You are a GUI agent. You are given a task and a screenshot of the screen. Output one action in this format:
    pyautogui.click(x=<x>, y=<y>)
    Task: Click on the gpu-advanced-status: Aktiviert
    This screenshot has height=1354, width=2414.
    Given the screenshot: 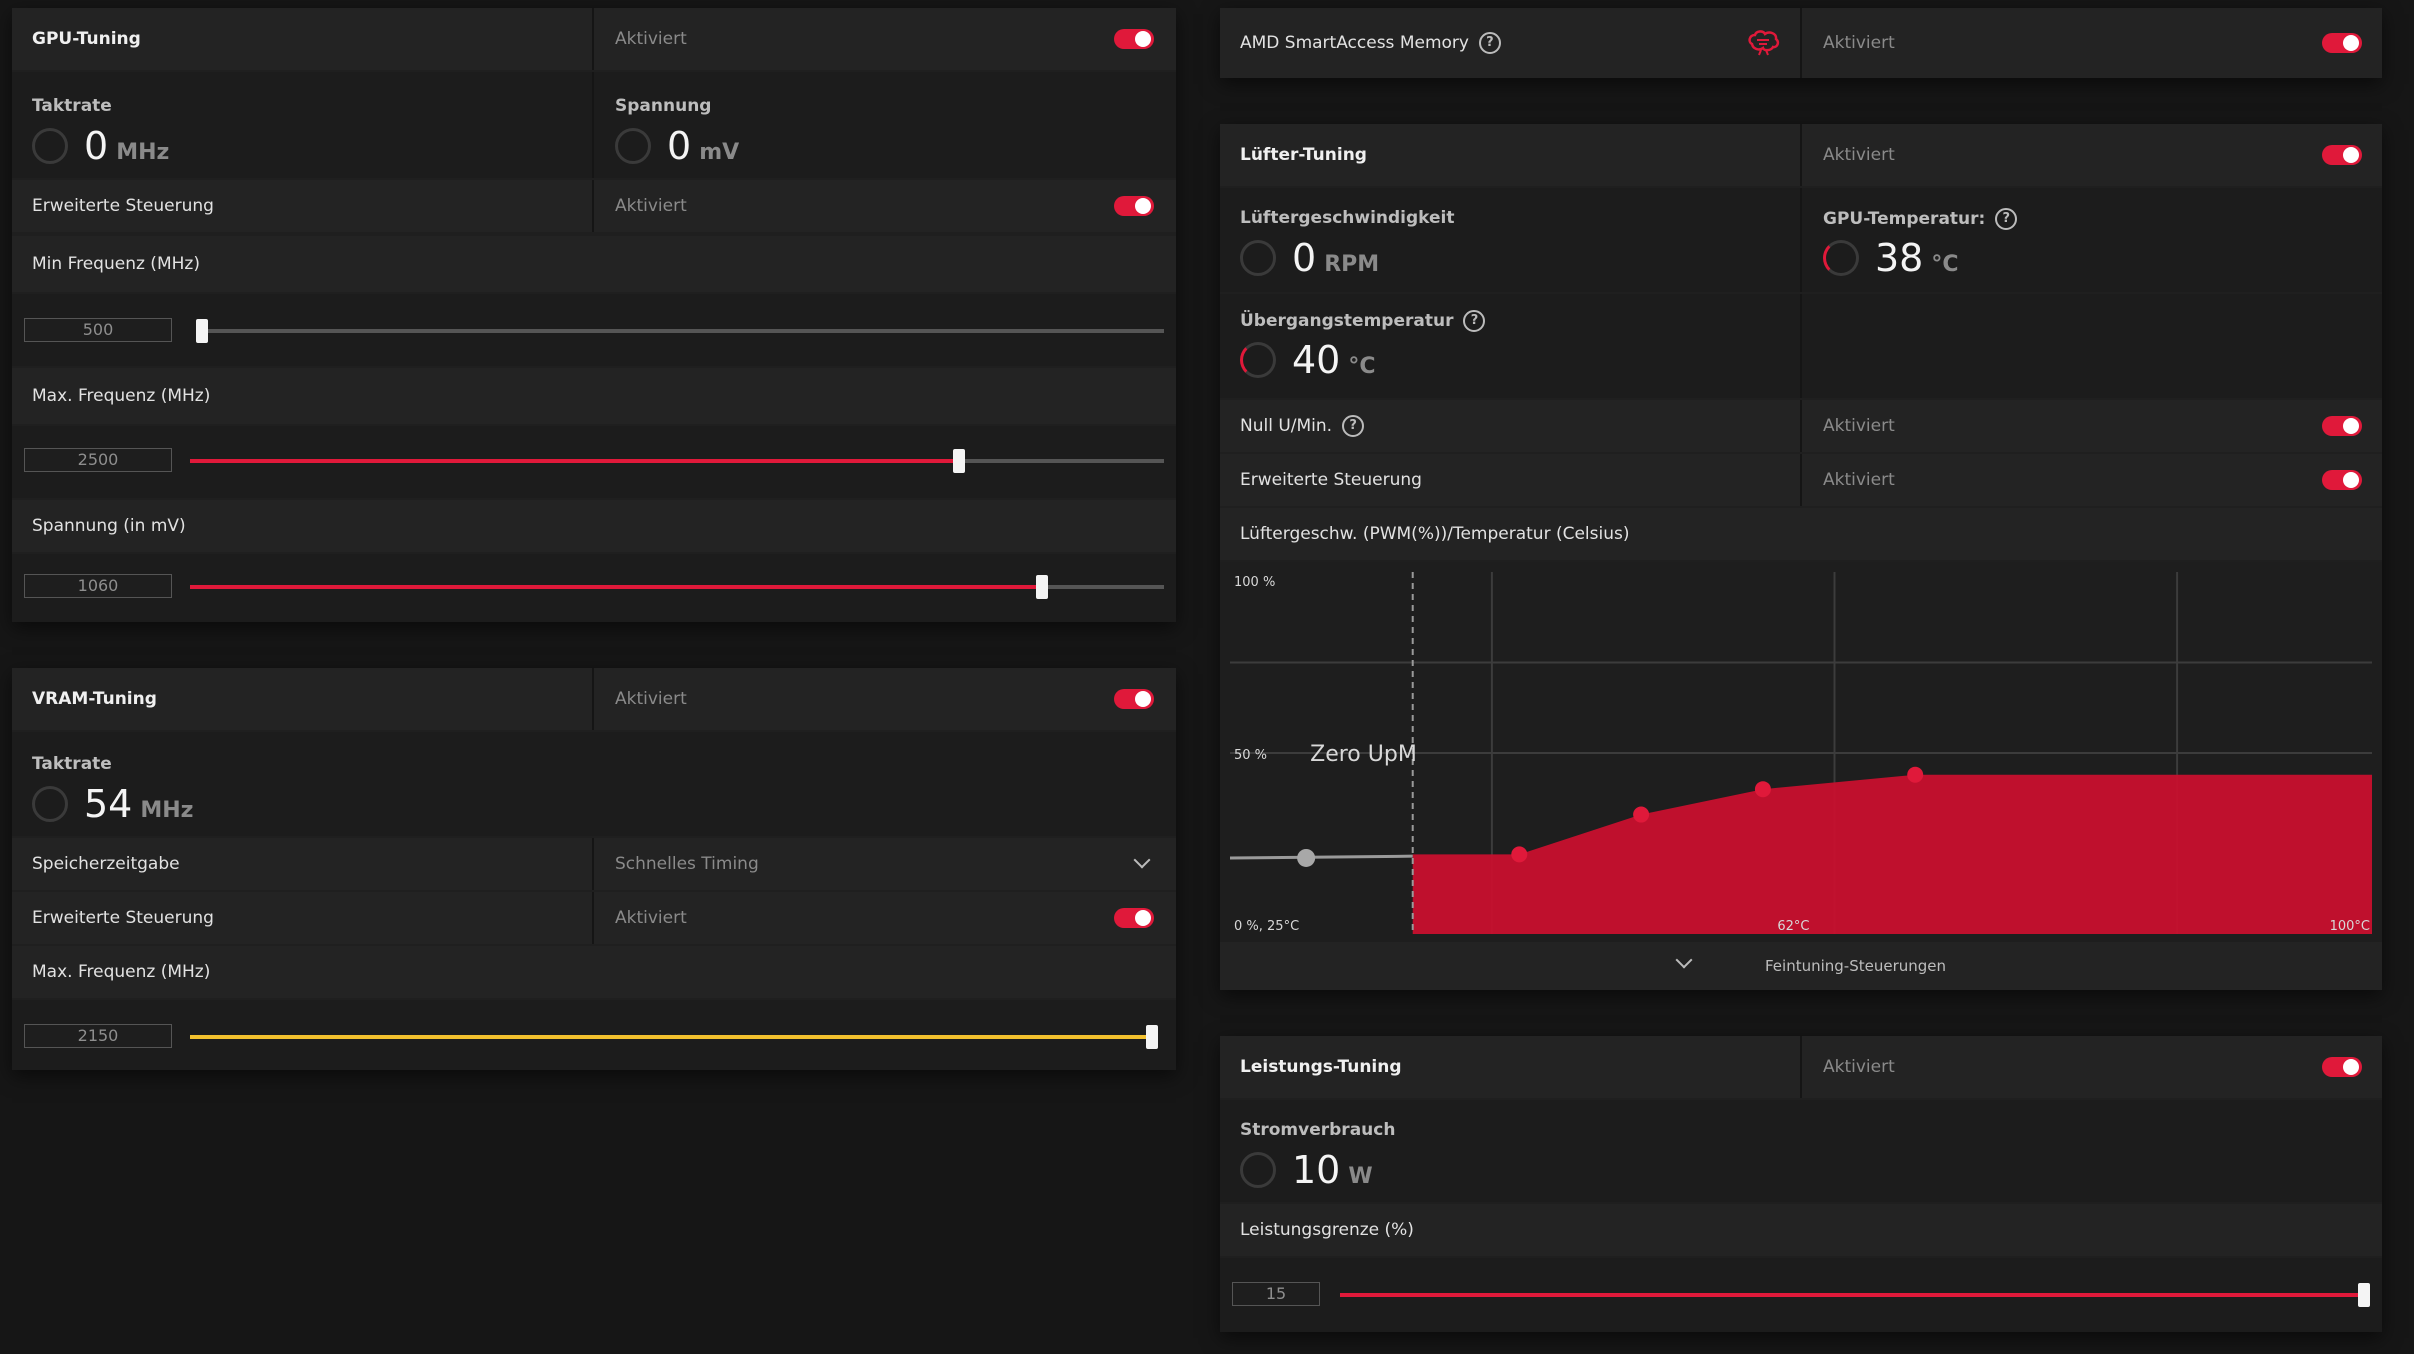 What is the action you would take?
    pyautogui.click(x=651, y=206)
    